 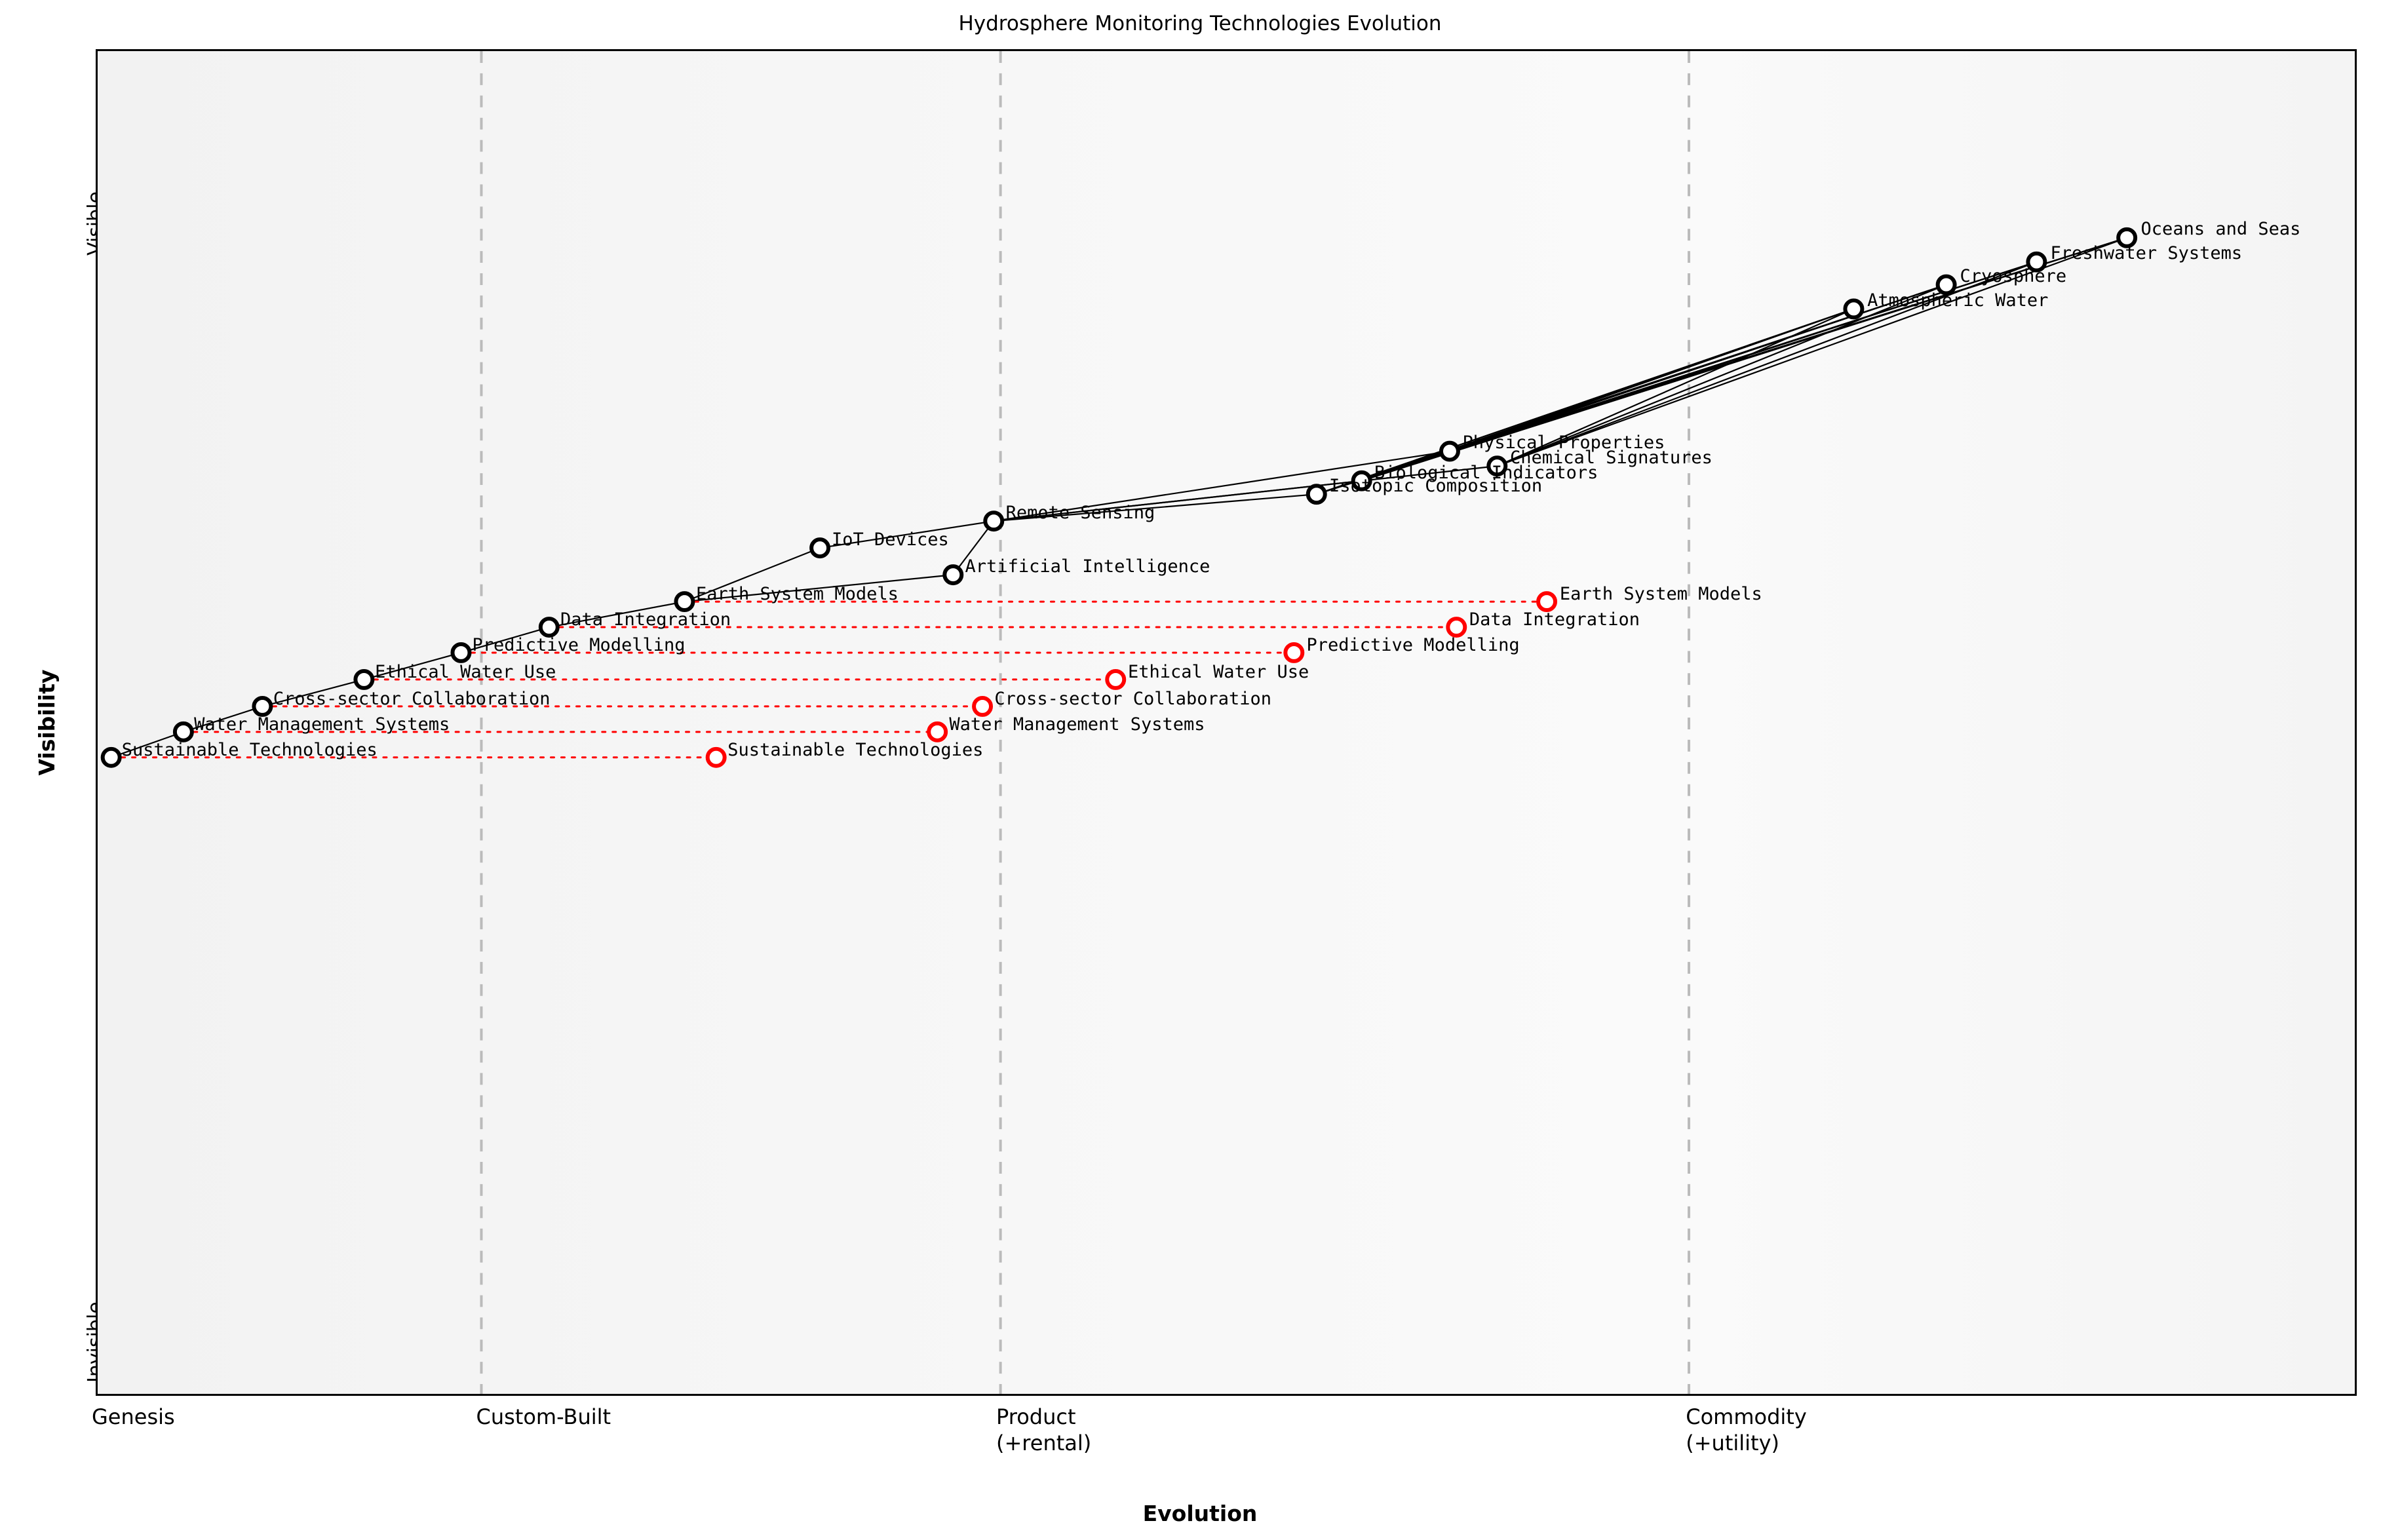 What do you see at coordinates (1746, 1429) in the screenshot?
I see `x-tick-3: Commodity (+utility)` at bounding box center [1746, 1429].